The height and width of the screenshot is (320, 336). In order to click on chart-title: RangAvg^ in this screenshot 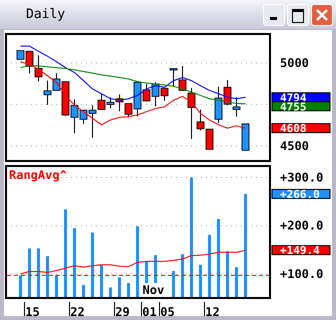, I will do `click(38, 175)`.